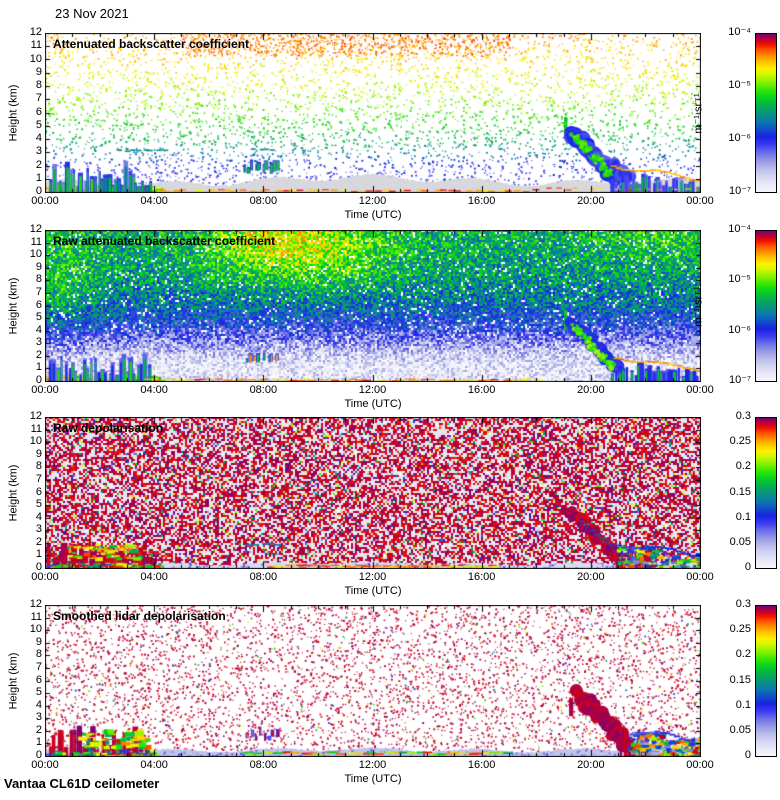 Image resolution: width=780 pixels, height=800 pixels. What do you see at coordinates (766, 306) in the screenshot?
I see `colorbar-raw-attenuated-backscatter` at bounding box center [766, 306].